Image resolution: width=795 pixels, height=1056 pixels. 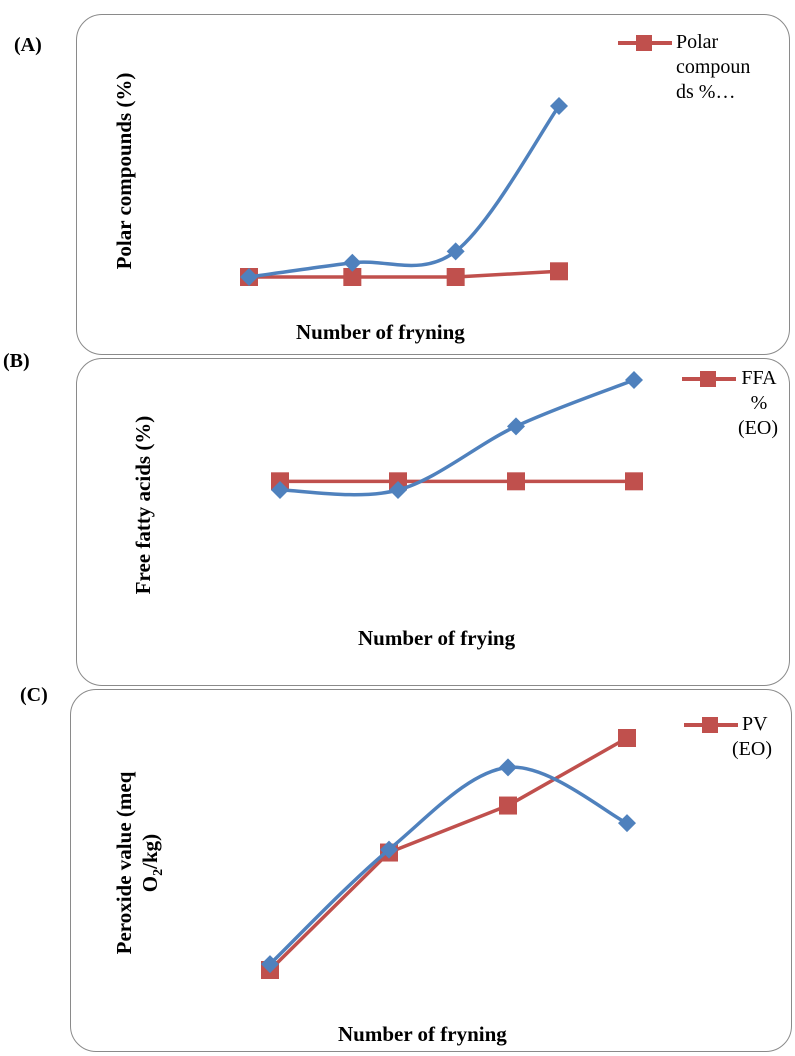 What do you see at coordinates (437, 638) in the screenshot?
I see `panel-b-x-axis-label: Number of frying` at bounding box center [437, 638].